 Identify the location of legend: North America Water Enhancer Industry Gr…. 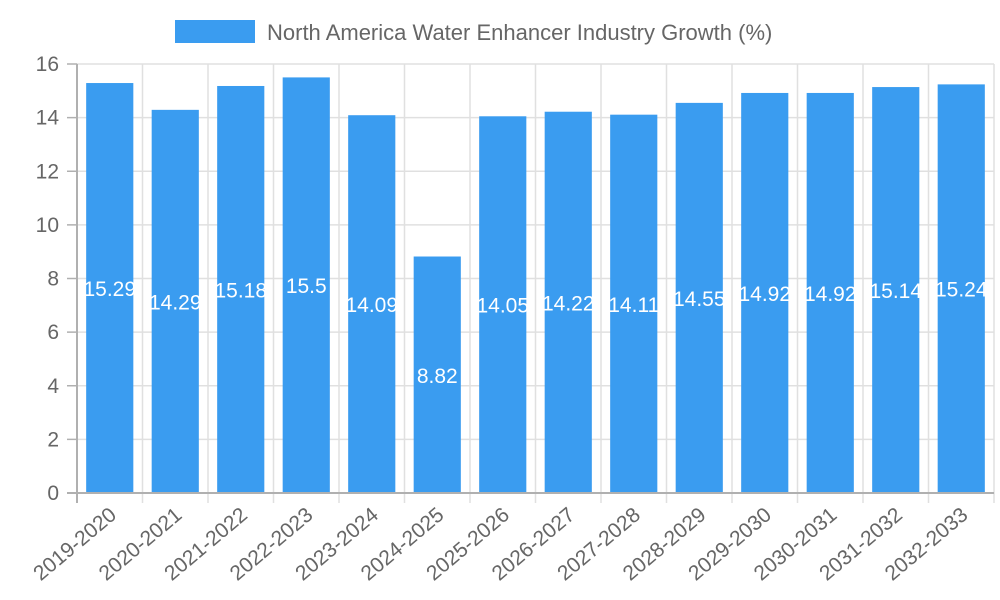
(473, 32).